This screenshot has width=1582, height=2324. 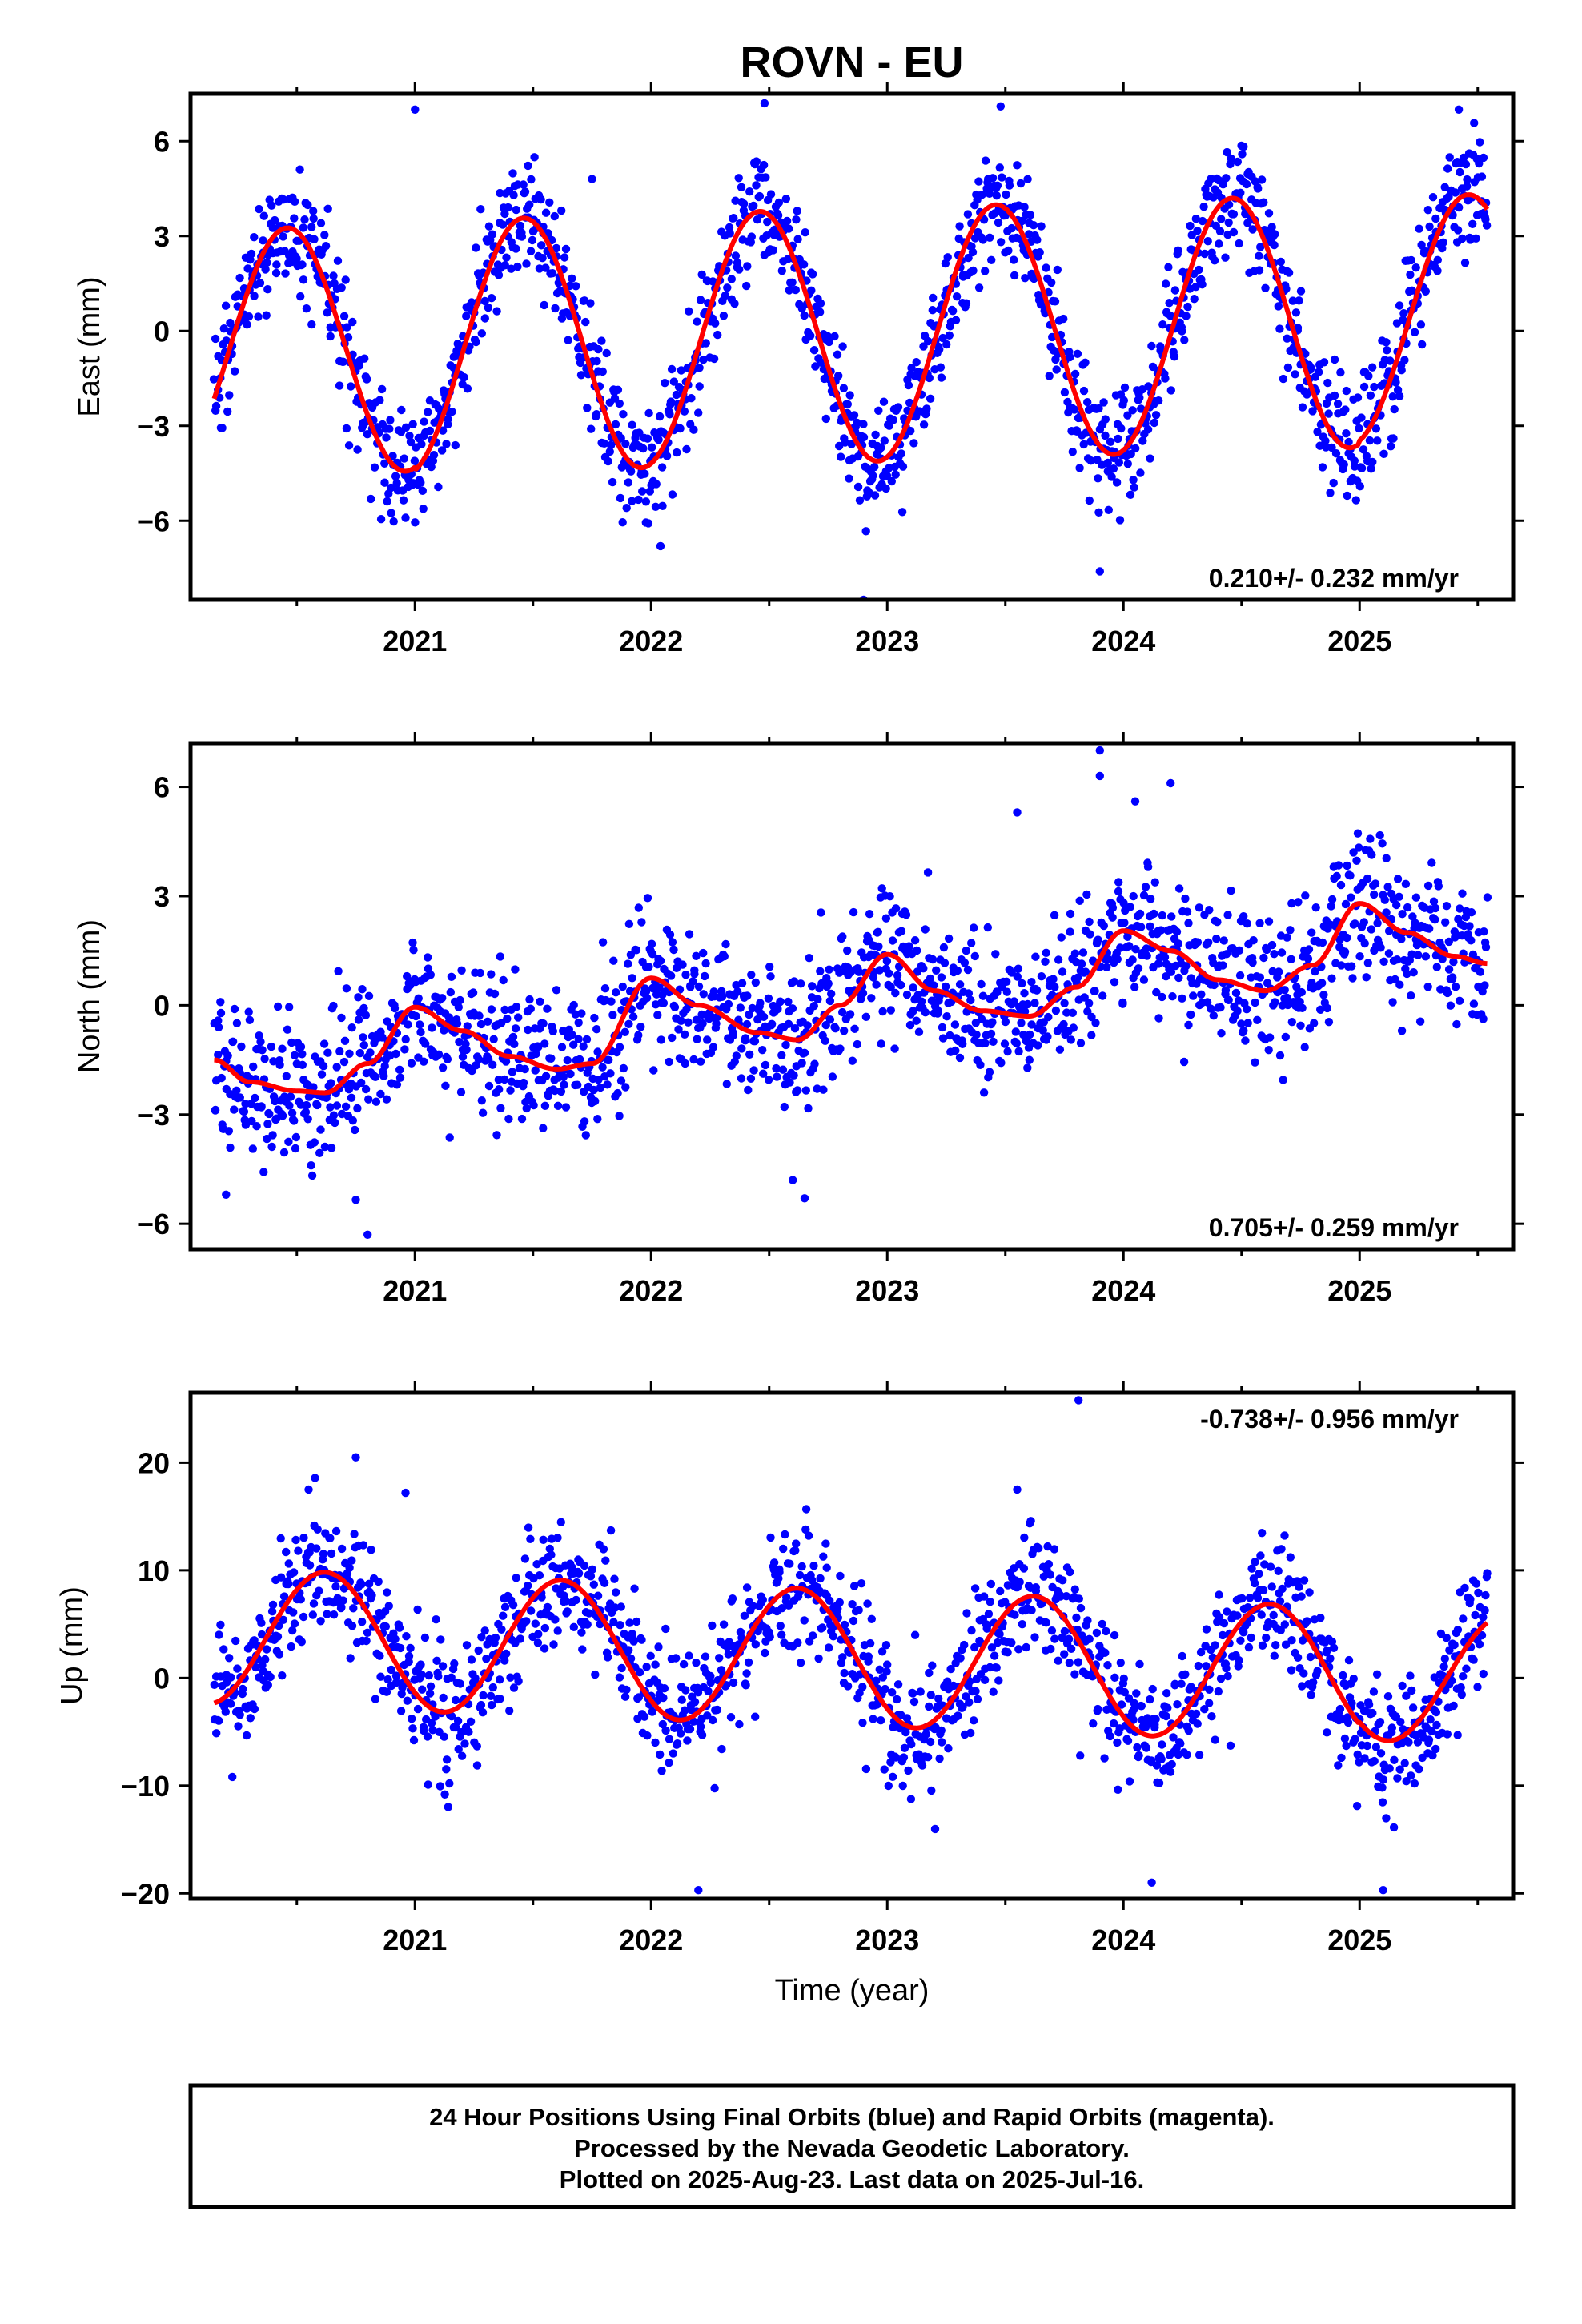 What do you see at coordinates (415, 641) in the screenshot?
I see `x-tick-label: 2021` at bounding box center [415, 641].